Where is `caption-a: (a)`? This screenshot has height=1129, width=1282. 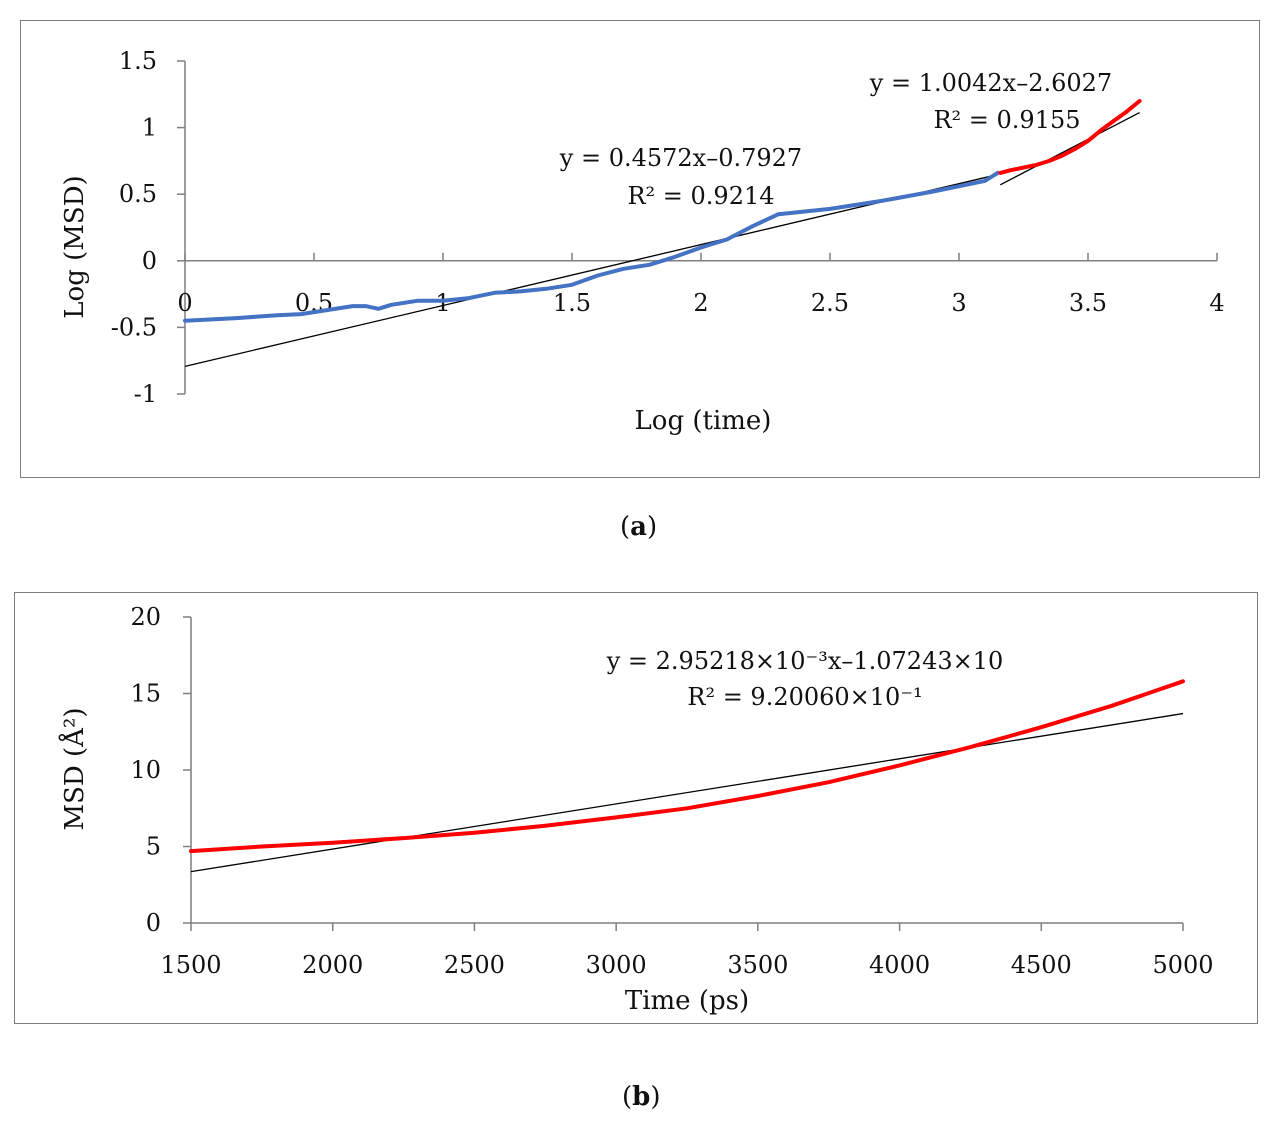 caption-a: (a) is located at coordinates (638, 527).